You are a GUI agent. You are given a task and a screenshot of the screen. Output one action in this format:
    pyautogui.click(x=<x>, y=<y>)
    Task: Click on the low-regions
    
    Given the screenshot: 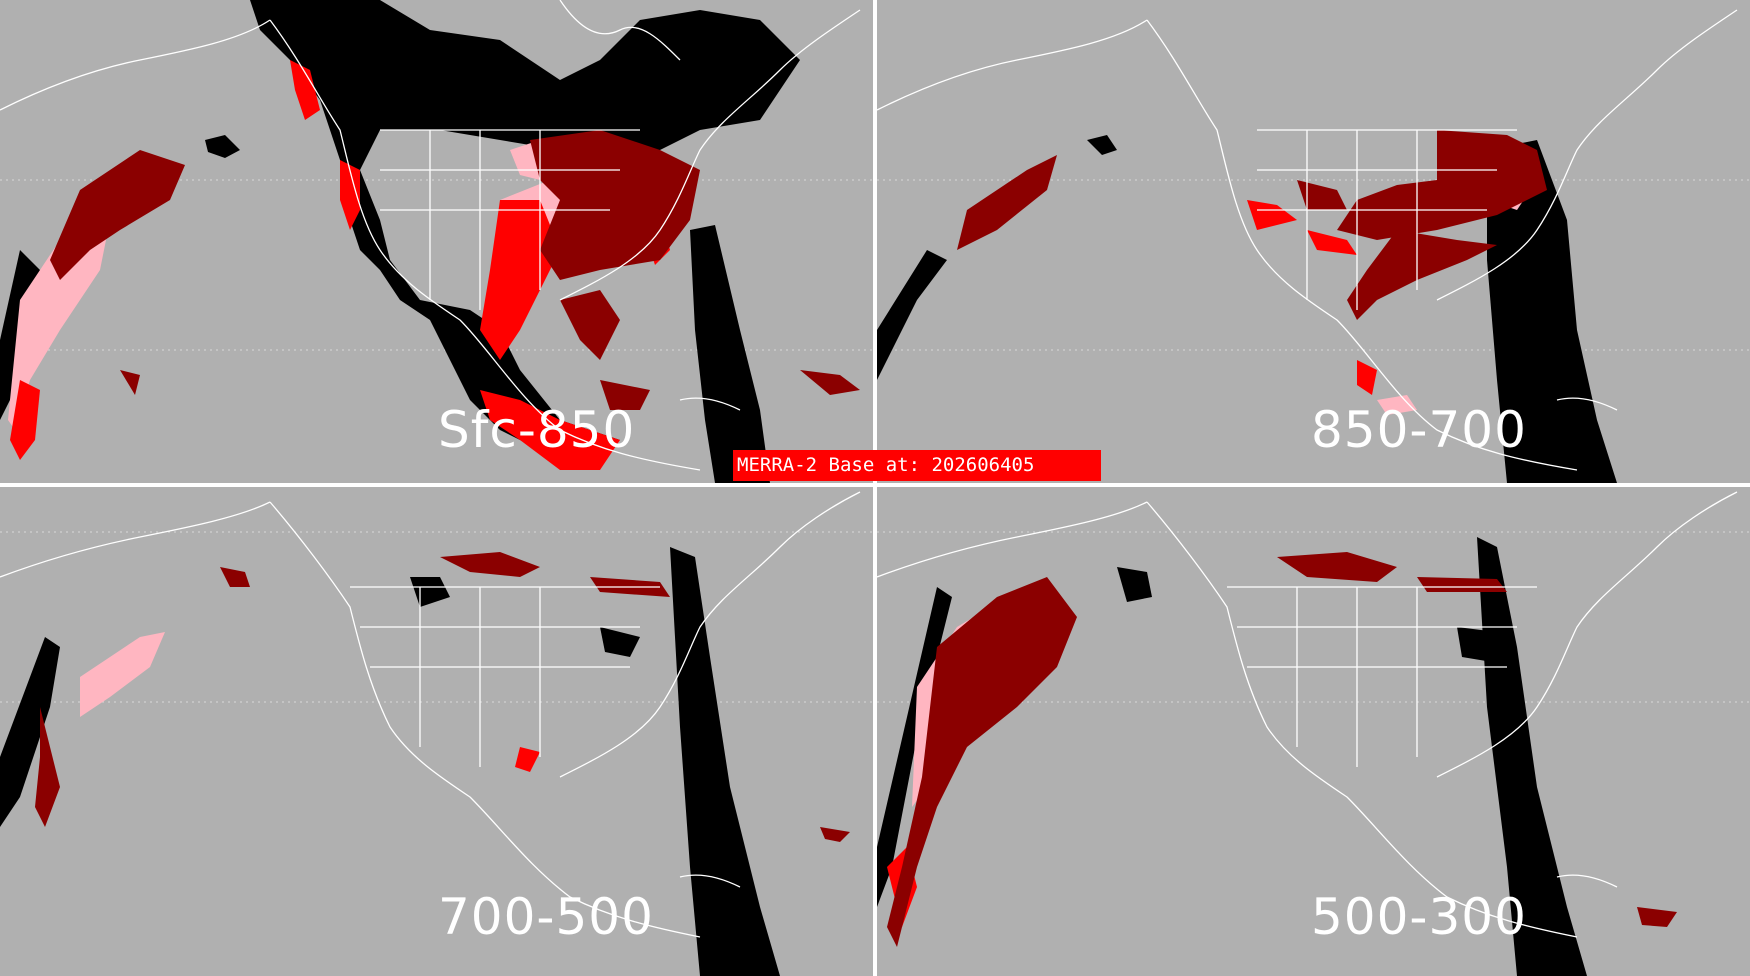 What is the action you would take?
    pyautogui.click(x=122, y=674)
    